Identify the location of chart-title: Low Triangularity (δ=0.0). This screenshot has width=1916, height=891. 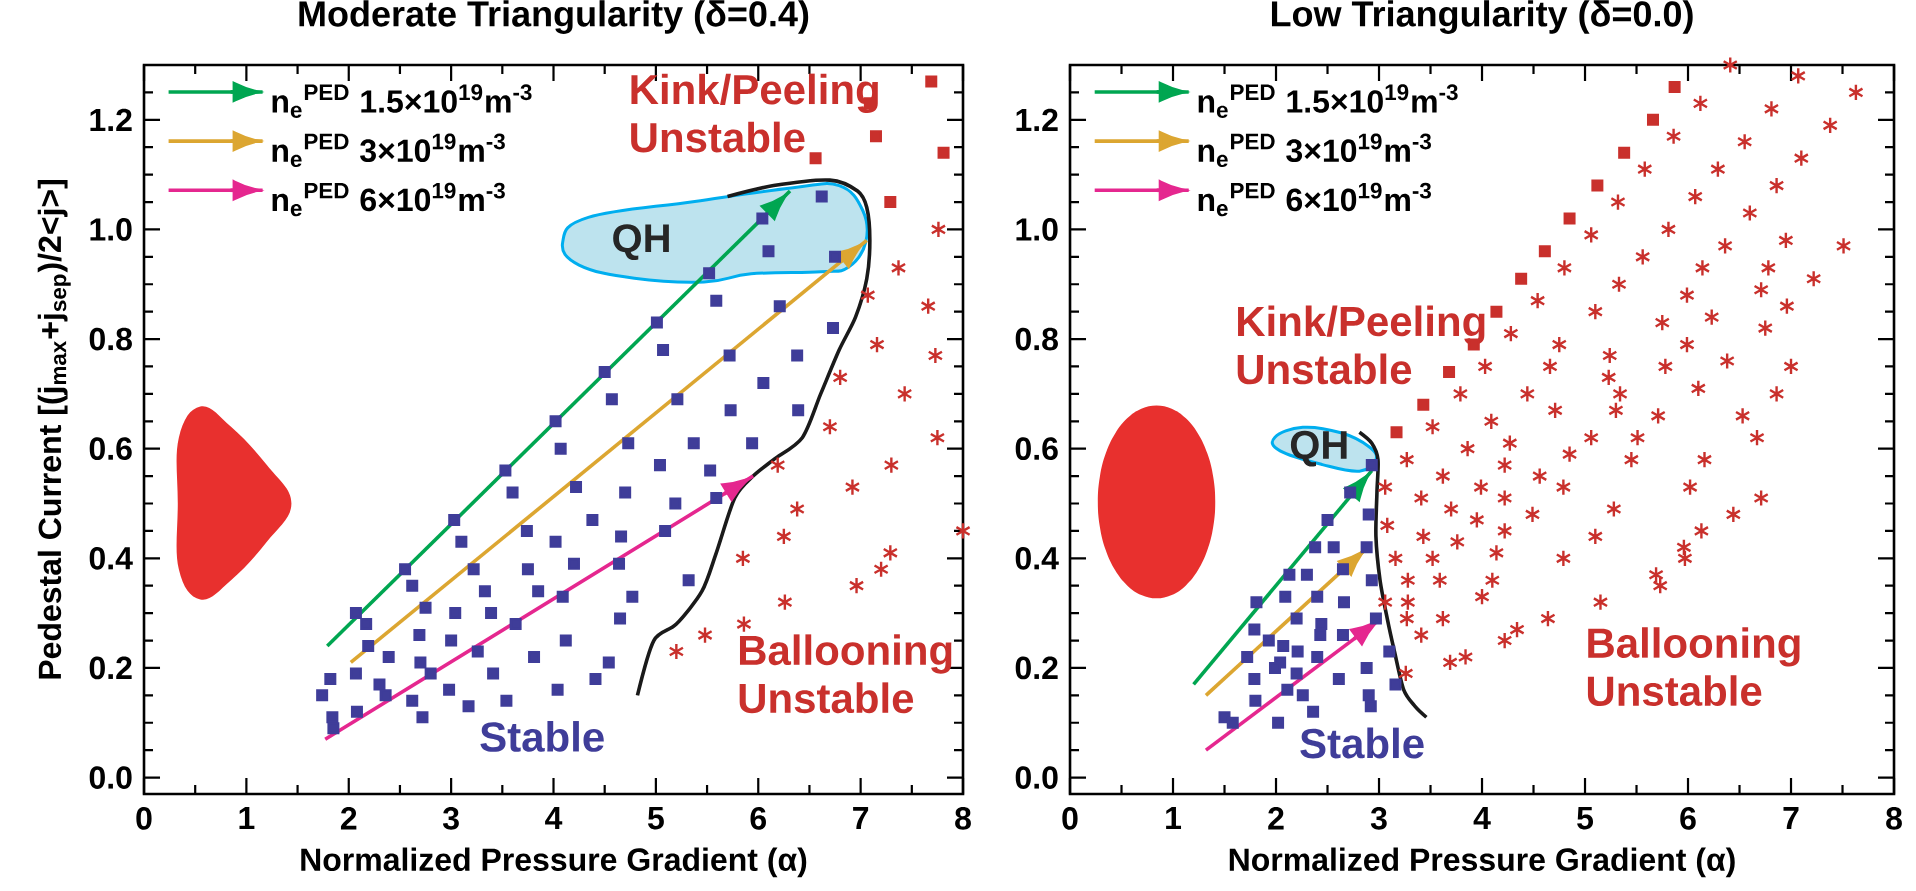
(1482, 17).